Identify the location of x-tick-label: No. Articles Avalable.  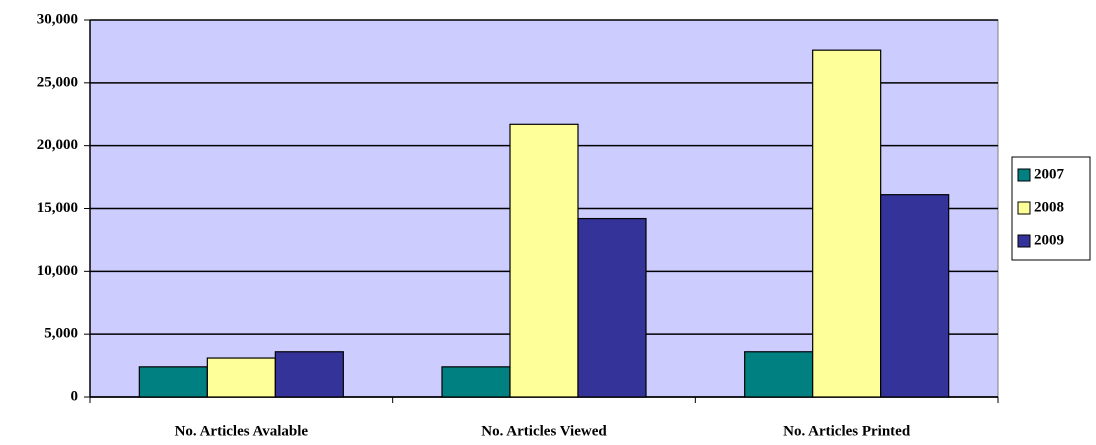
(242, 431).